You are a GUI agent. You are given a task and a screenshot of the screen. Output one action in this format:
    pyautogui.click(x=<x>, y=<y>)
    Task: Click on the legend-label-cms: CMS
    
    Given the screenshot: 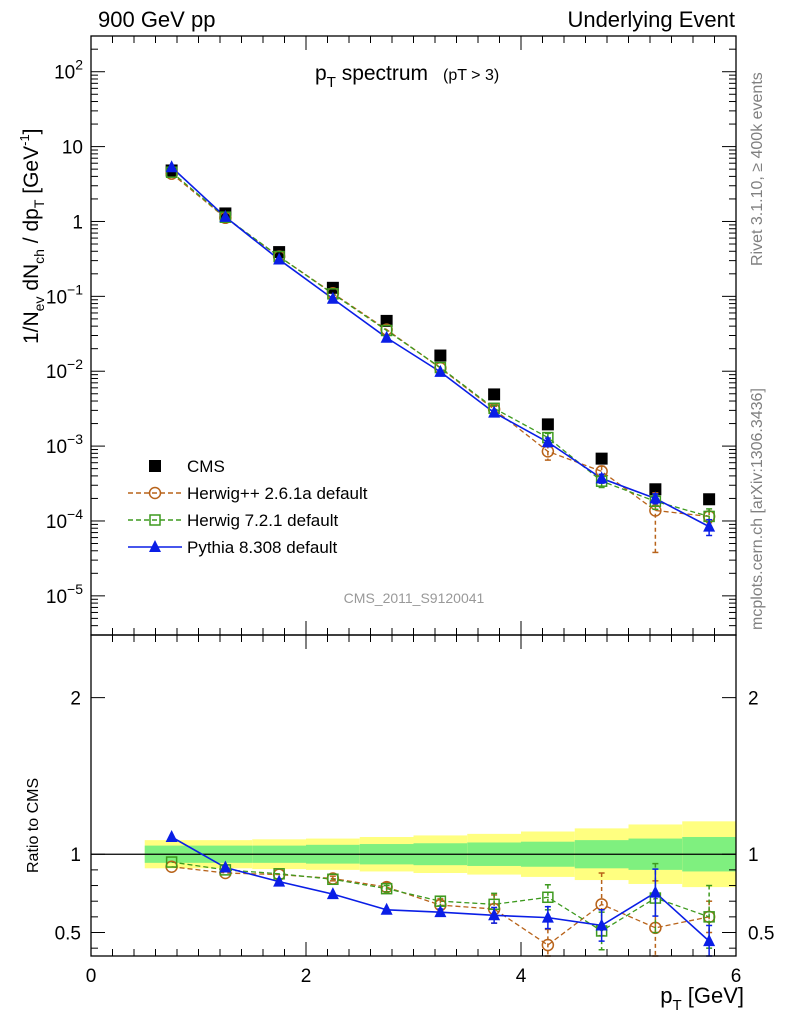 What is the action you would take?
    pyautogui.click(x=206, y=466)
    